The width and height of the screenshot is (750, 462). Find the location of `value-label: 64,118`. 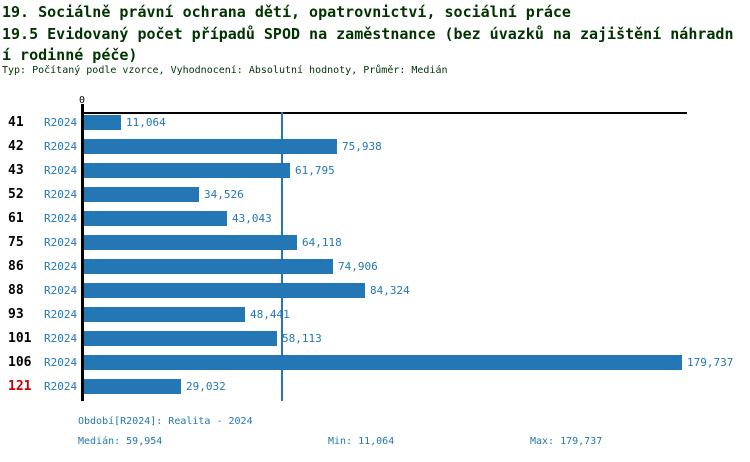

value-label: 64,118 is located at coordinates (322, 242).